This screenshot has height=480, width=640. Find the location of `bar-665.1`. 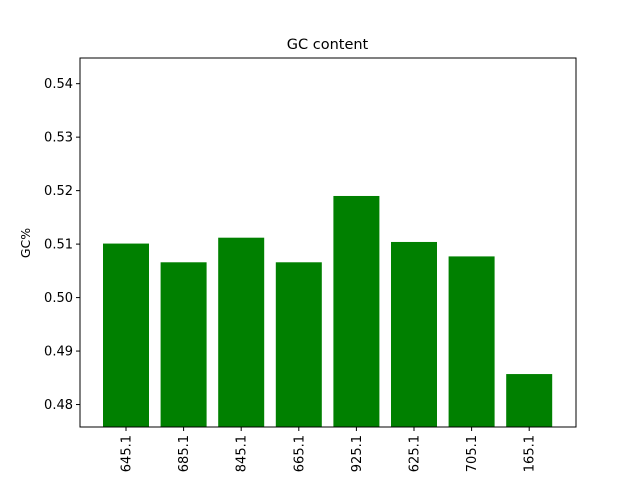

bar-665.1 is located at coordinates (298, 344).